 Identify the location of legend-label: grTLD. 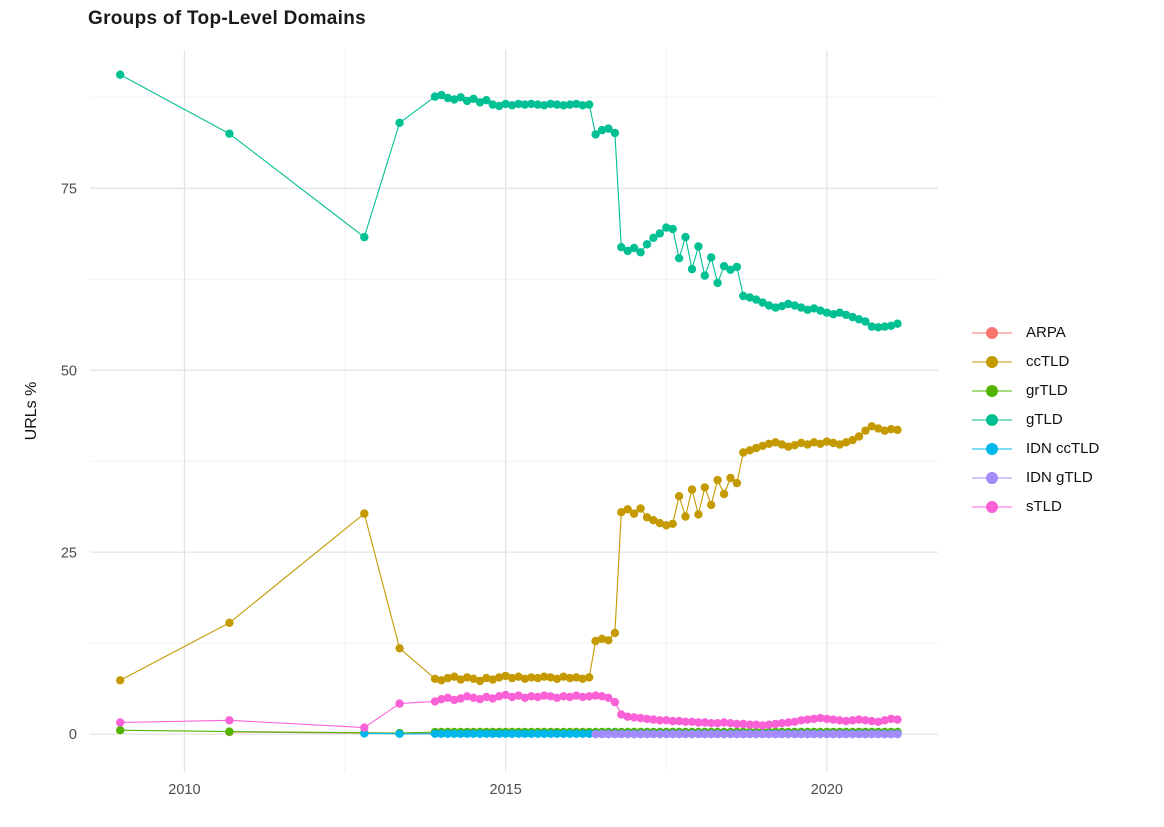
(1047, 390).